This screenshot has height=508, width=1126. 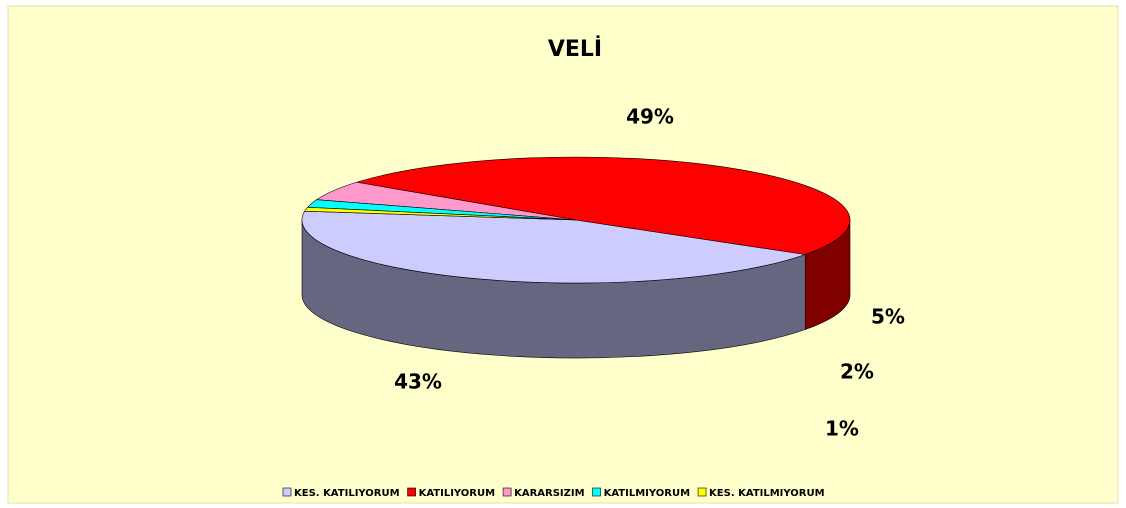 What do you see at coordinates (650, 117) in the screenshot?
I see `data-label: 49%` at bounding box center [650, 117].